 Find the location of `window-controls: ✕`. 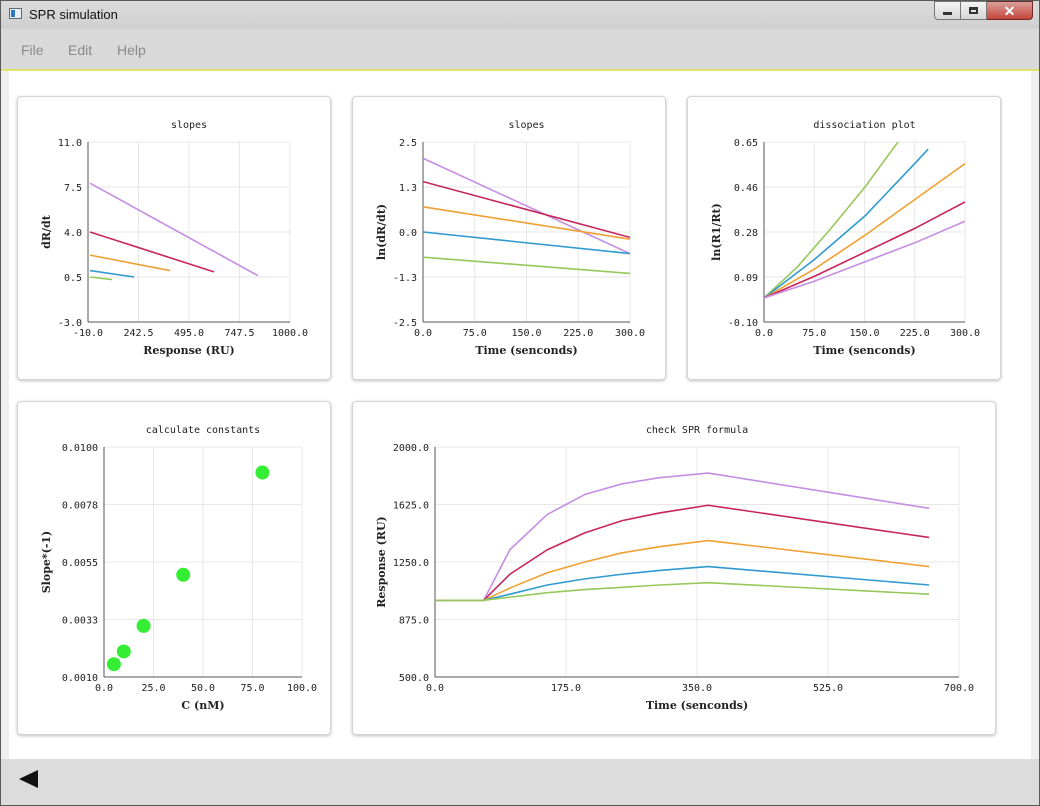

window-controls: ✕ is located at coordinates (983, 11).